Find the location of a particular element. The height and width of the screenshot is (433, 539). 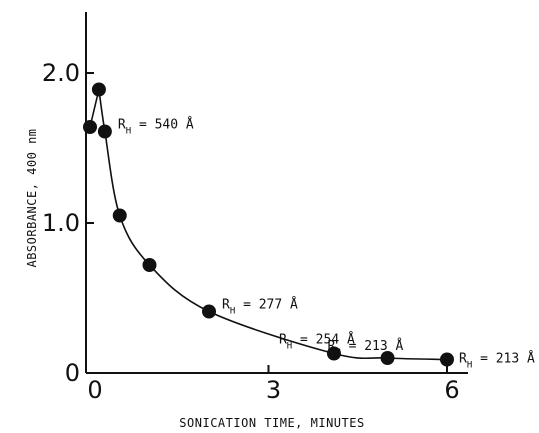

y-axis-label: ABSORBANCE, 400 nm is located at coordinates (32, 197).